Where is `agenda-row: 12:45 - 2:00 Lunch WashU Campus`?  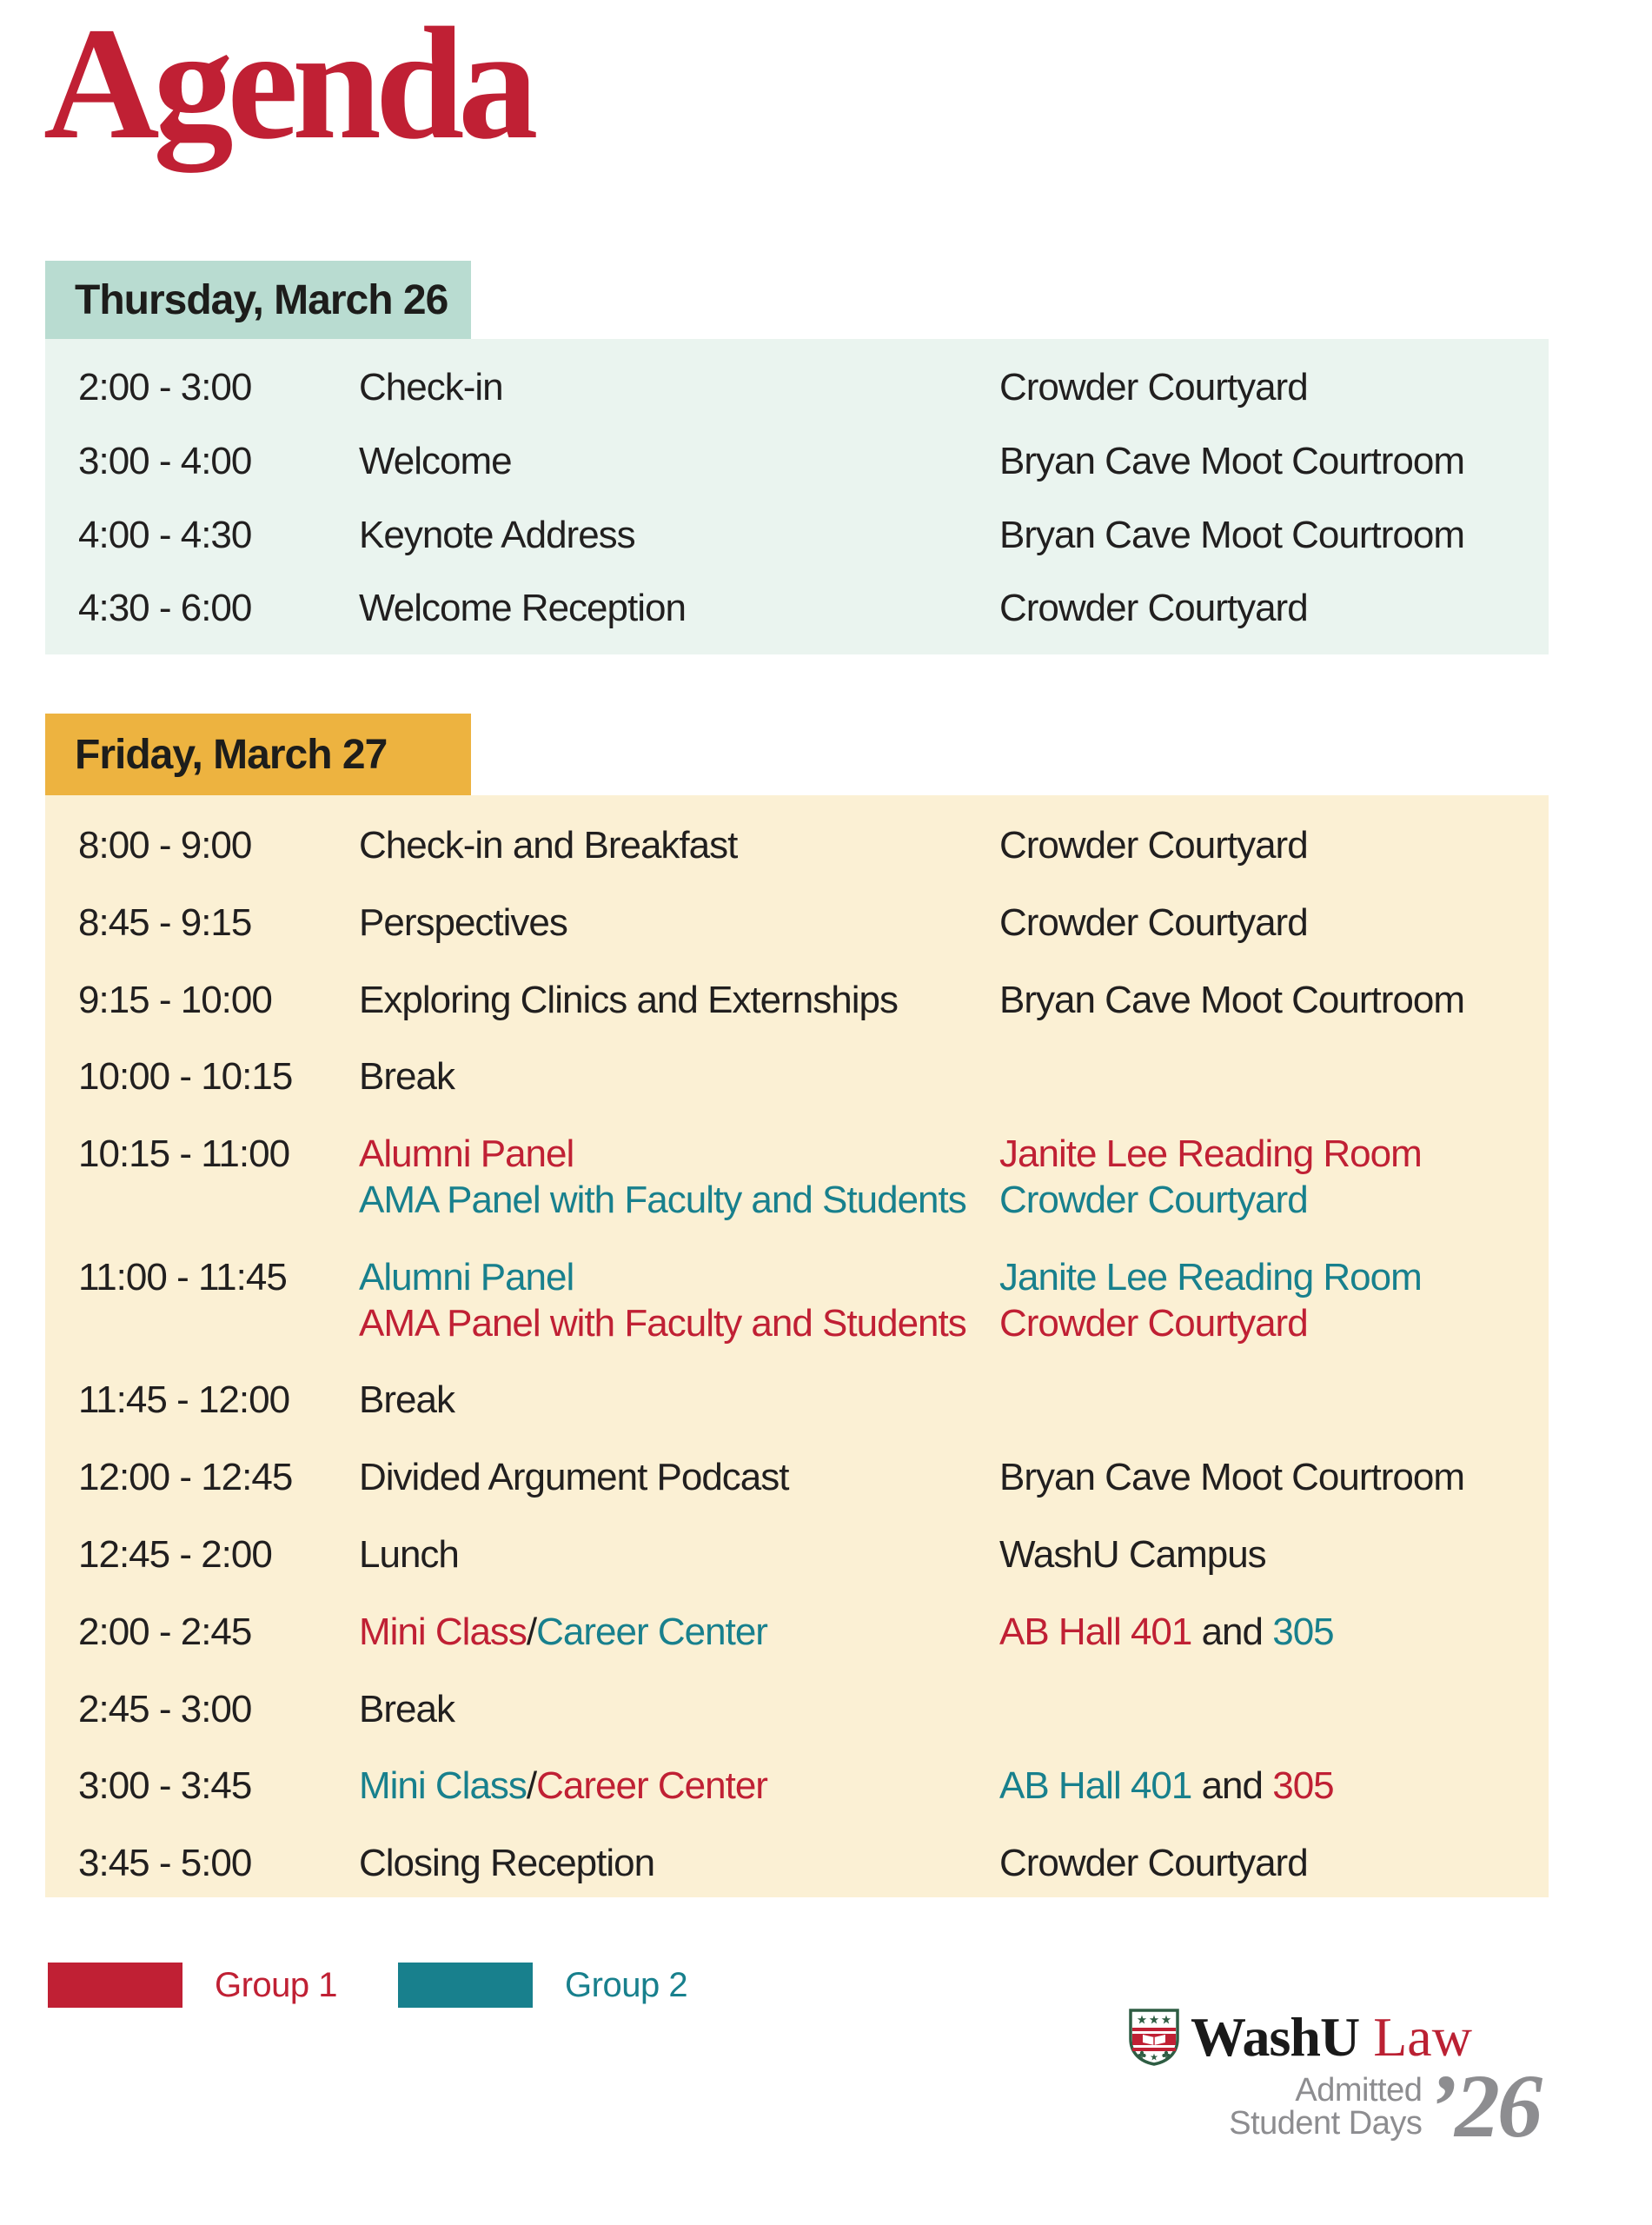
agenda-row: 12:45 - 2:00 Lunch WashU Campus is located at coordinates (797, 1555).